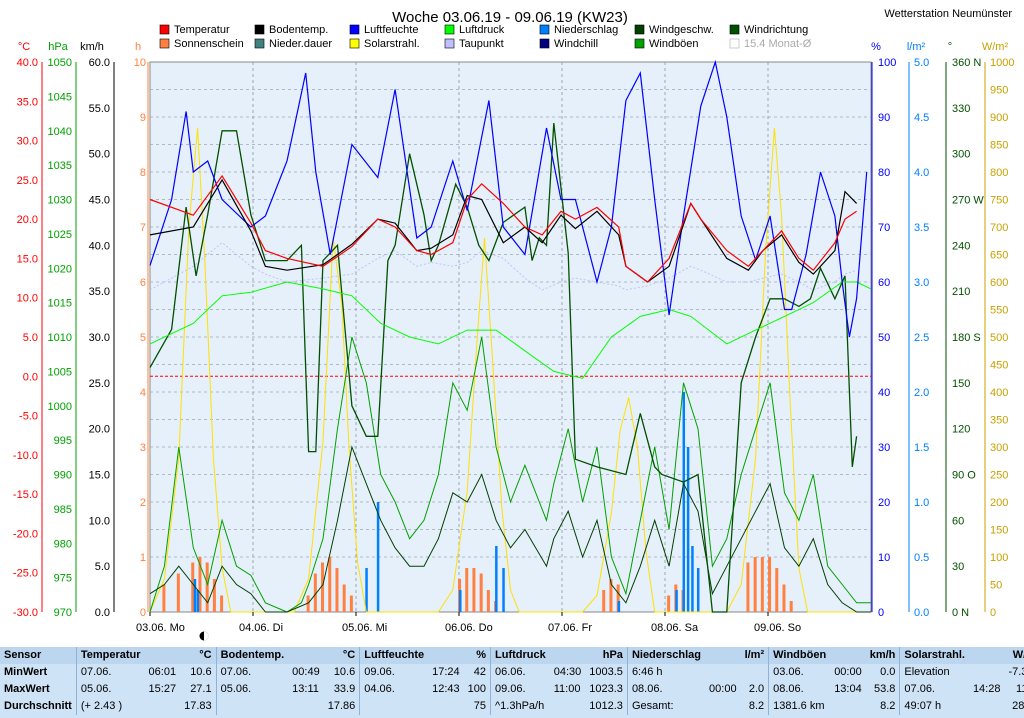  Describe the element at coordinates (958, 567) in the screenshot. I see `direction-tick-label: 30` at that location.